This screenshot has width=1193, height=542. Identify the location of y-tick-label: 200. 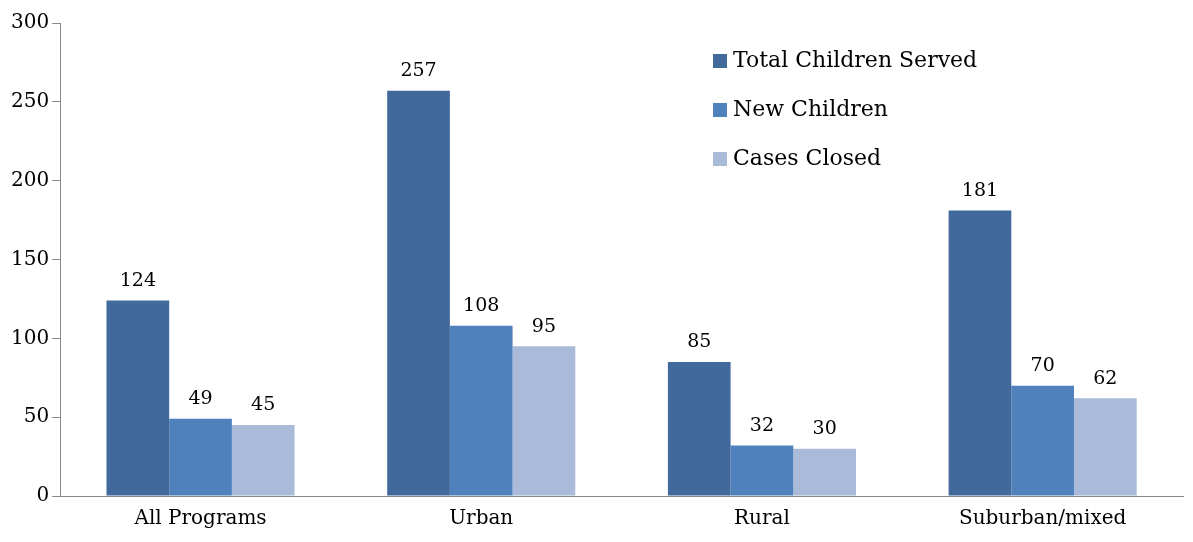
(30, 178).